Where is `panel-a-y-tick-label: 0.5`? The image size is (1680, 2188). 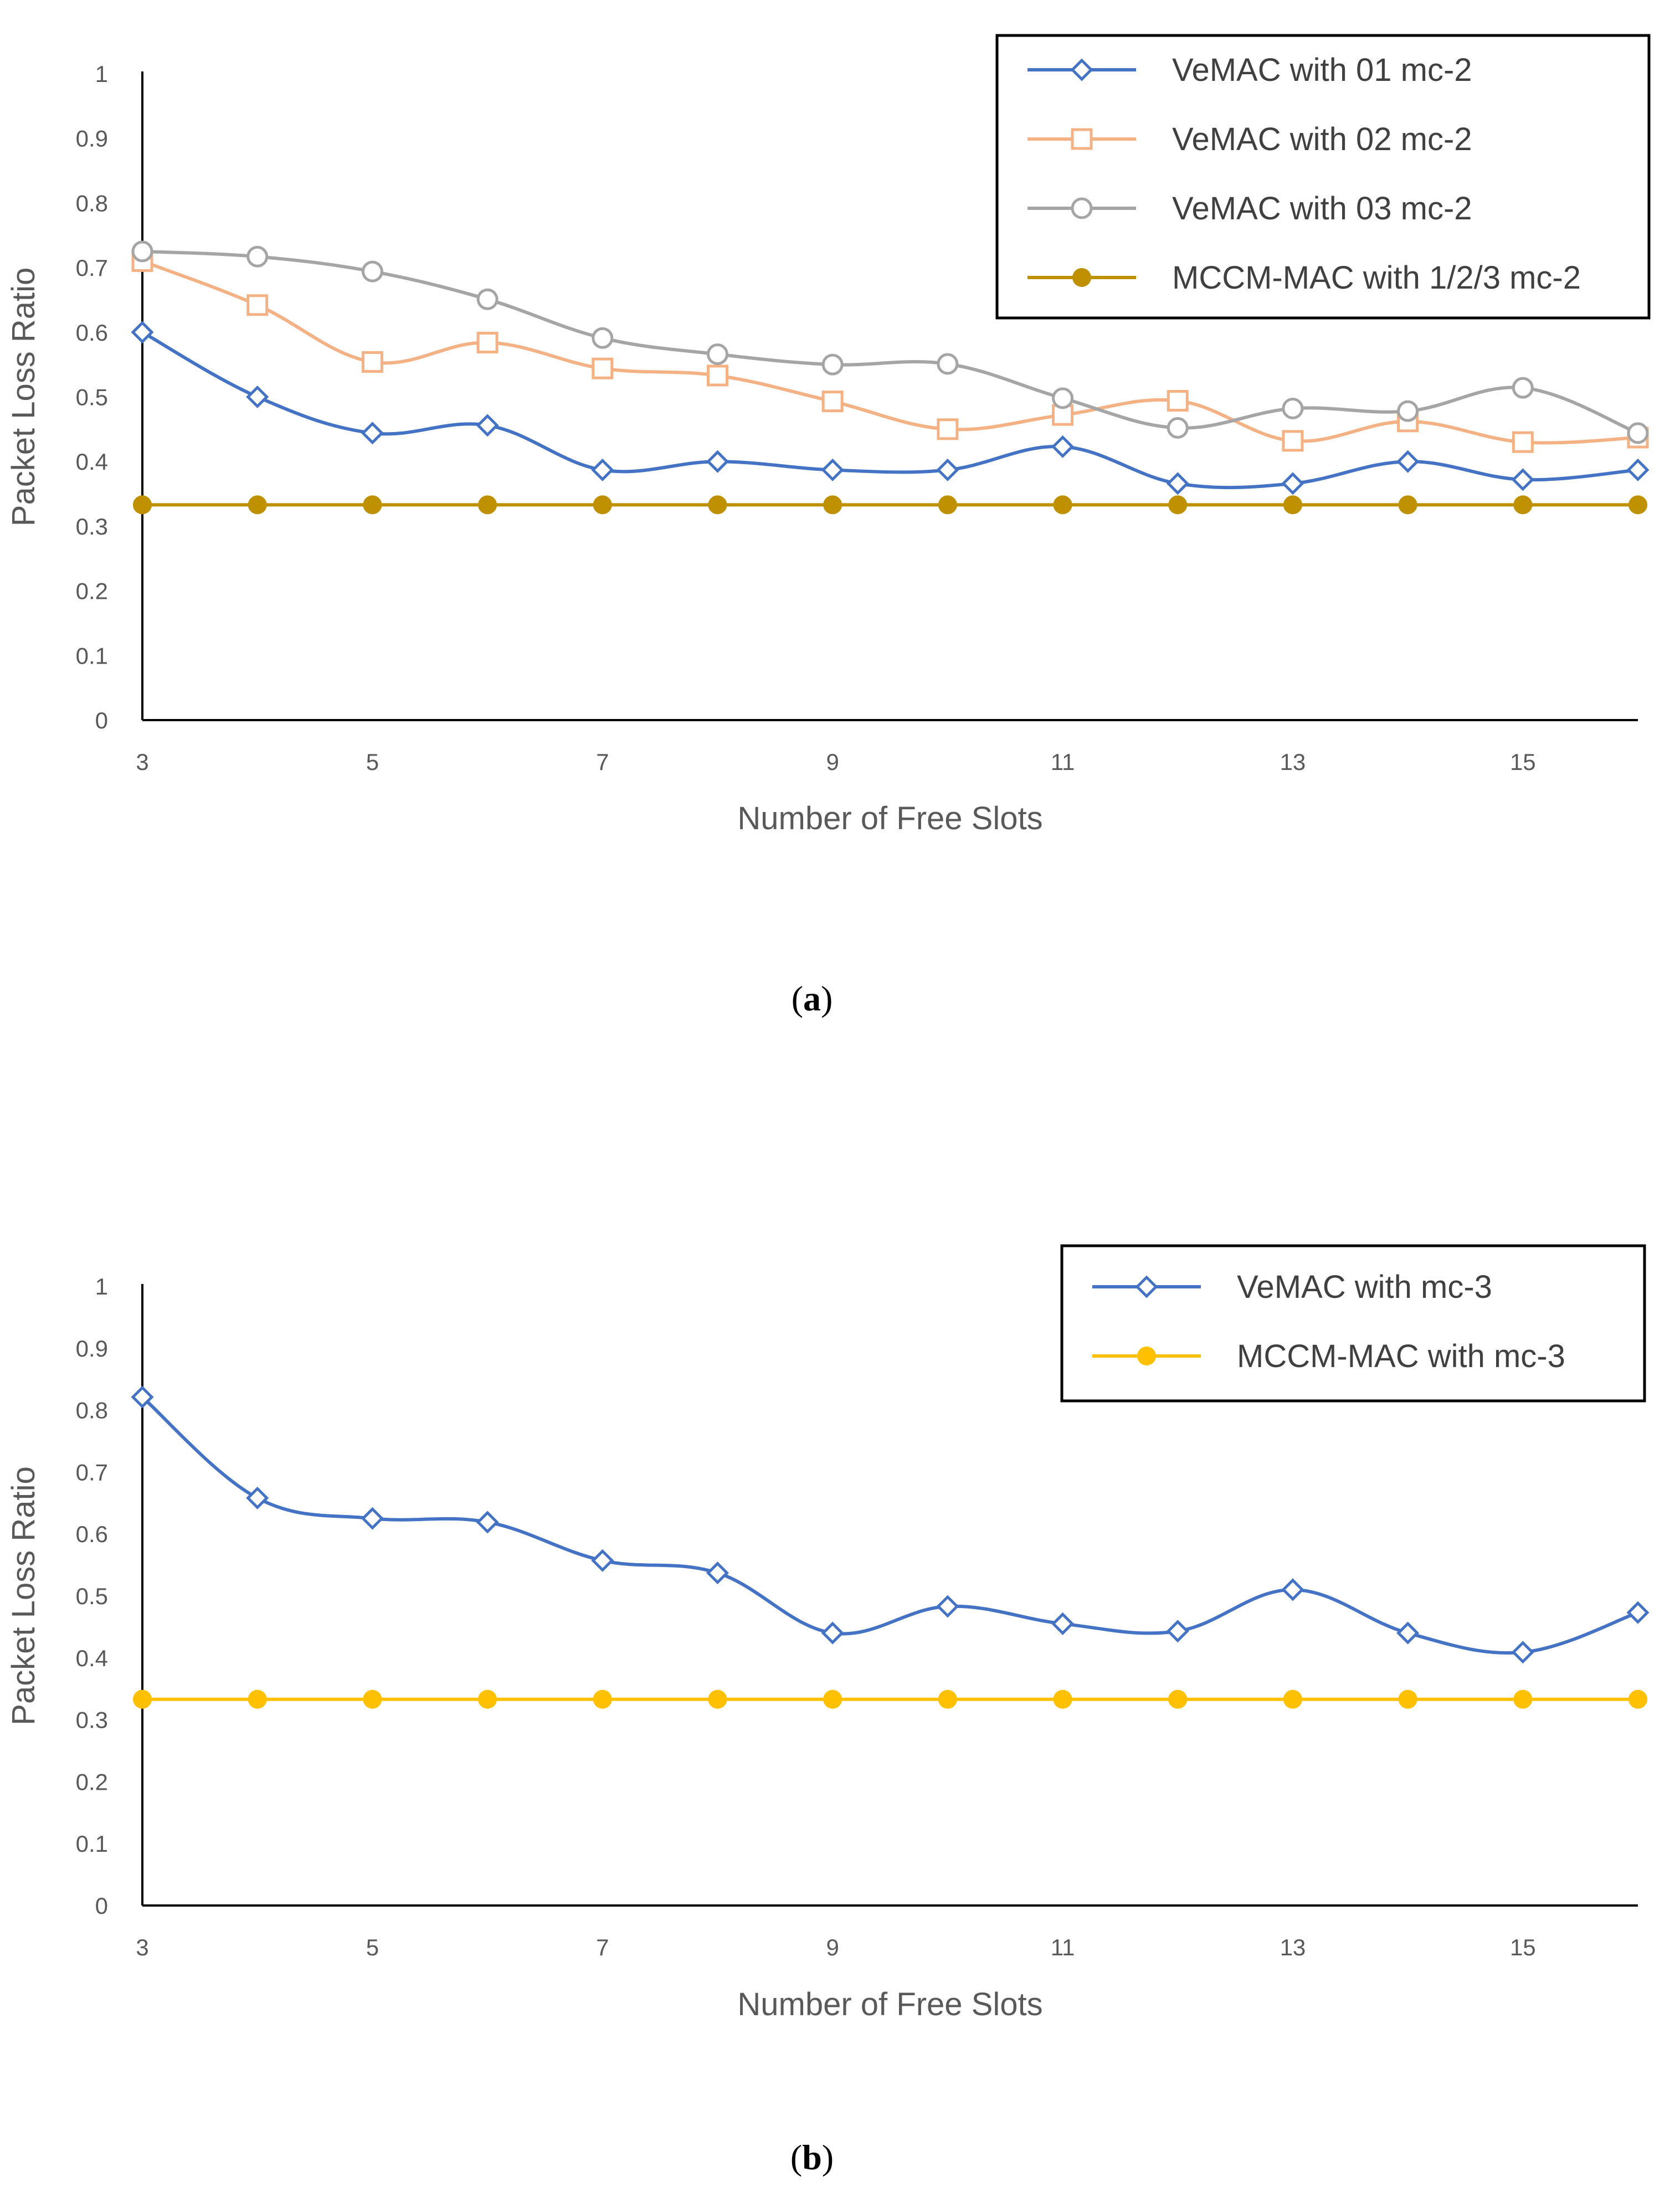 panel-a-y-tick-label: 0.5 is located at coordinates (92, 397).